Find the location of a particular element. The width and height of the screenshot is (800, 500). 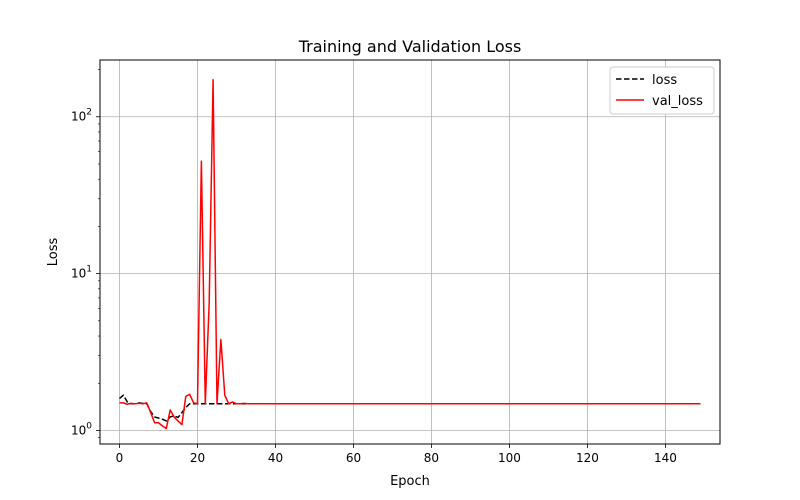

chart-title: Training and Validation Loss is located at coordinates (410, 46).